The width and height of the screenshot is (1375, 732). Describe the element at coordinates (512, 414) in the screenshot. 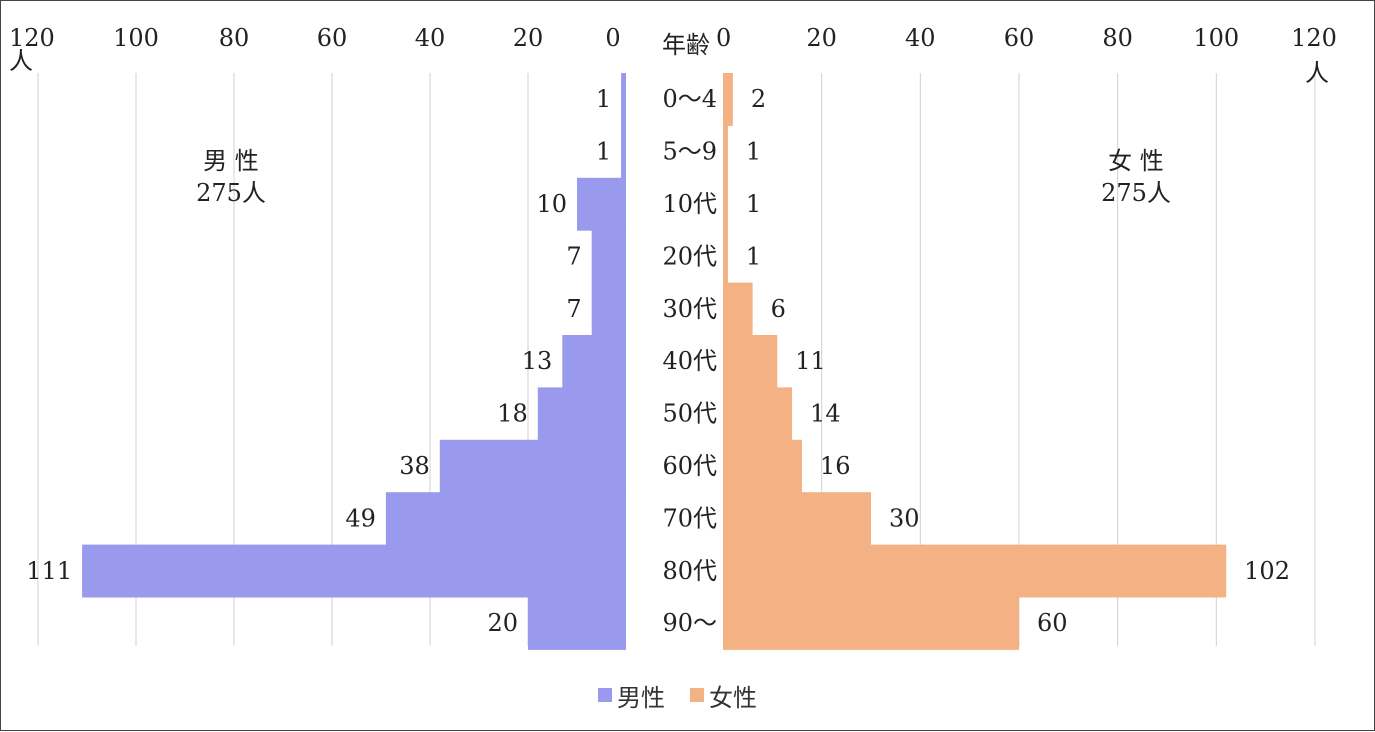

I see `male-data-label: 18` at that location.